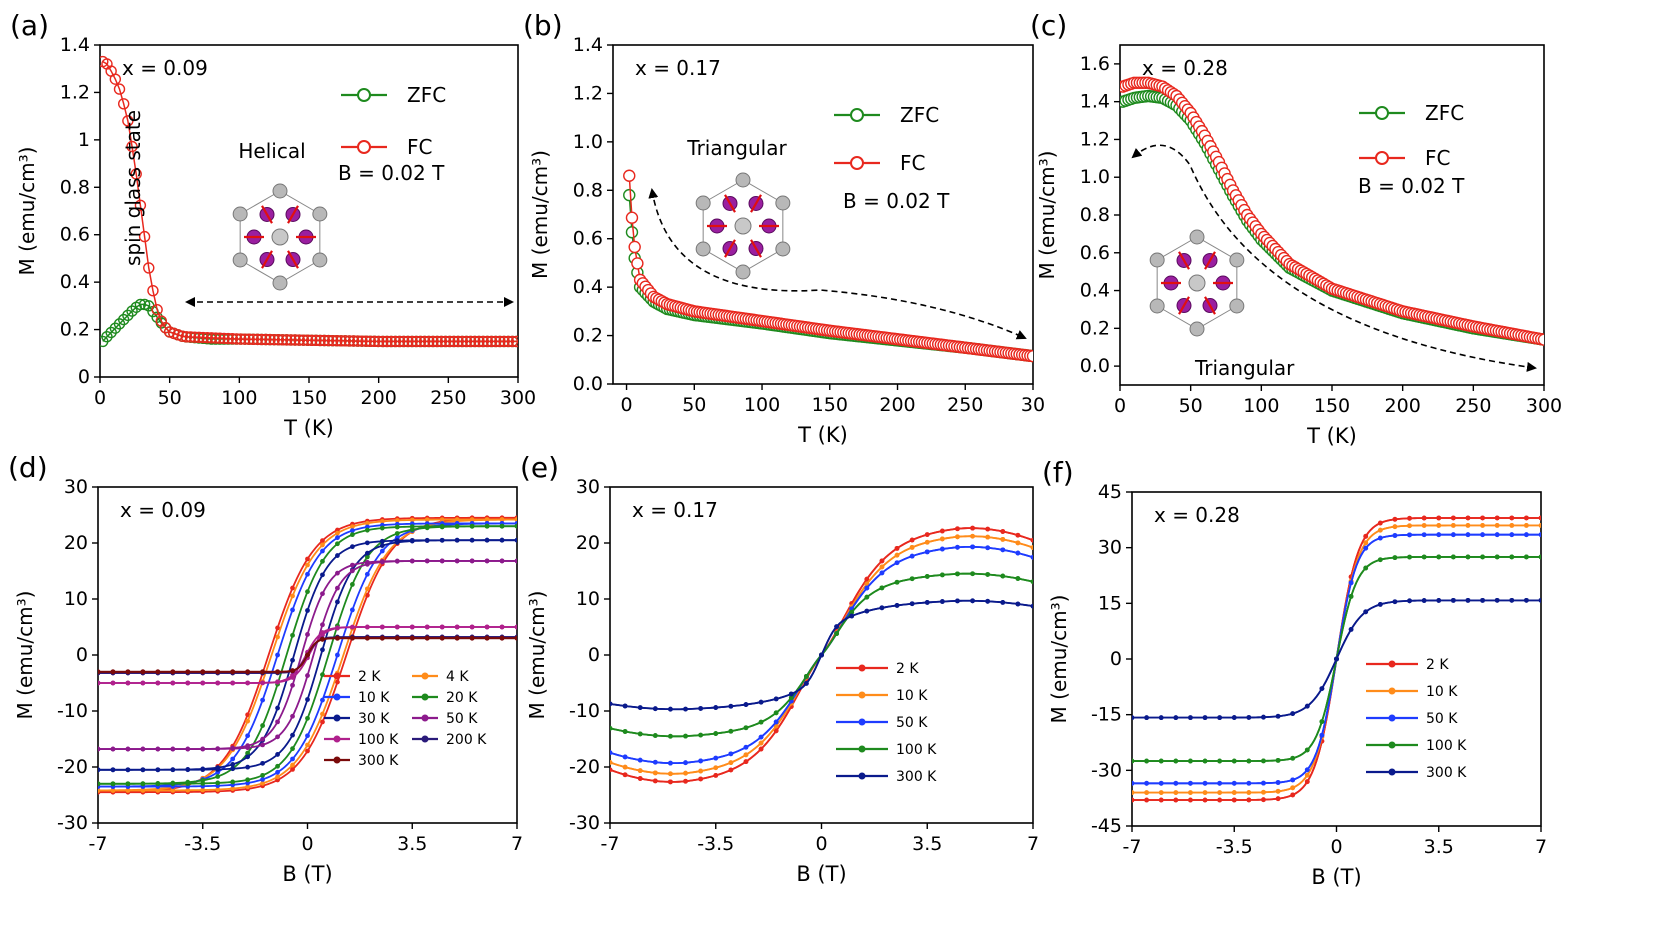  What do you see at coordinates (828, 266) in the screenshot?
I see `plot-area` at bounding box center [828, 266].